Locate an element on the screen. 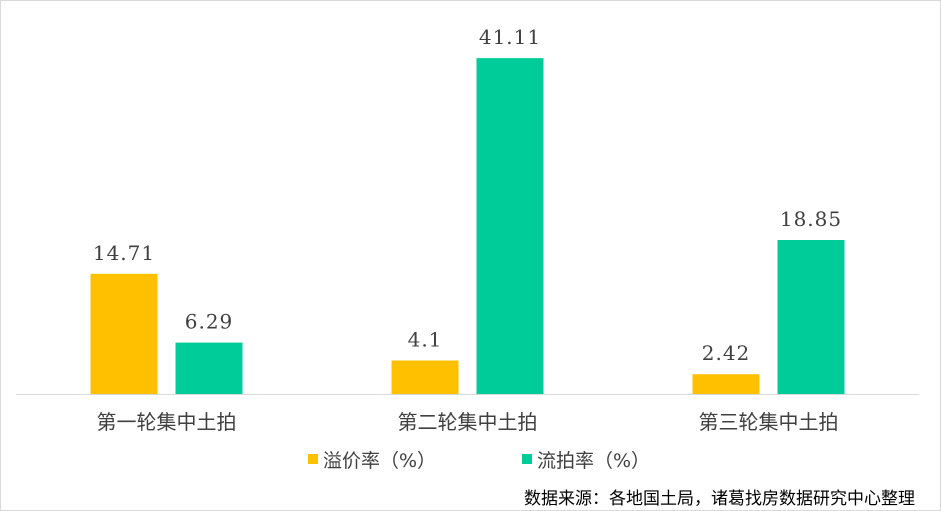 The image size is (941, 511). data-label-premium-rate-3: 2.42 is located at coordinates (726, 353).